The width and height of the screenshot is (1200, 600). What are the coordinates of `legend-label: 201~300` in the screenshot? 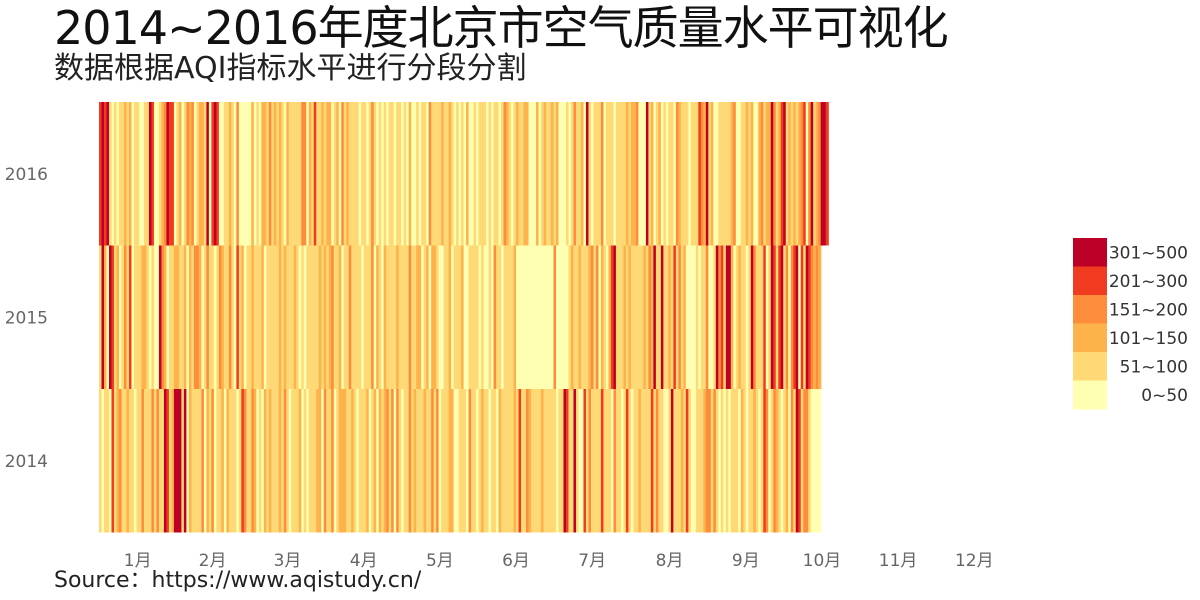 It's located at (1148, 282).